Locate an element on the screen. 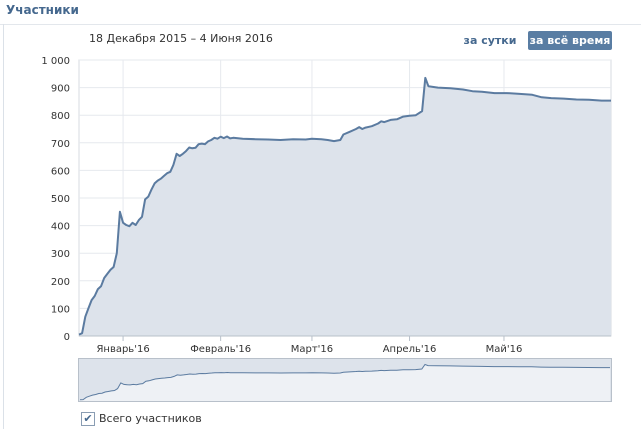 This screenshot has height=429, width=641. section-title: Участники is located at coordinates (42, 10).